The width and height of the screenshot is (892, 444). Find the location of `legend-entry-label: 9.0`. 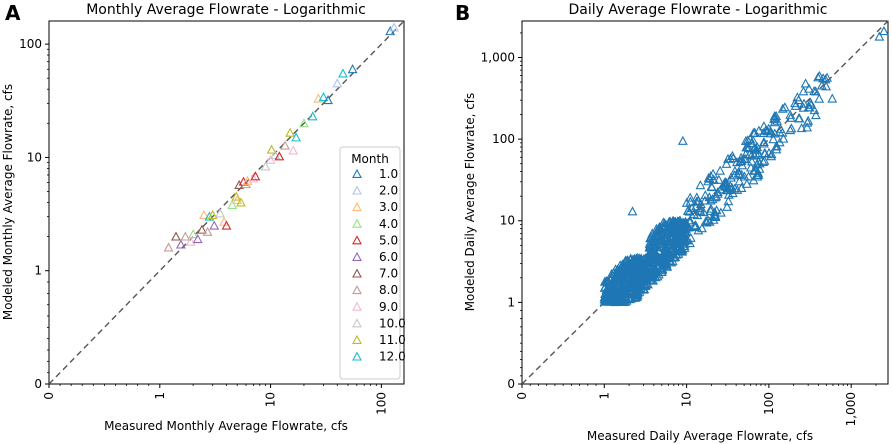

legend-entry-label: 9.0 is located at coordinates (388, 307).